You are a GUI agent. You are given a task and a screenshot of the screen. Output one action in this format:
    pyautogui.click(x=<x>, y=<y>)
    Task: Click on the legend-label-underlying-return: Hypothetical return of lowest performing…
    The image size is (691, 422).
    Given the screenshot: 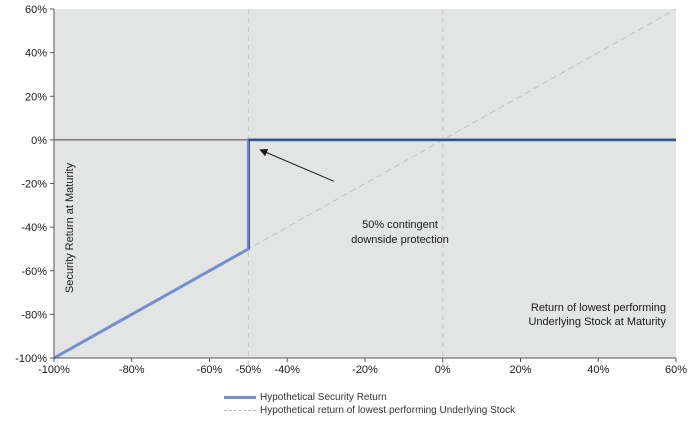 What is the action you would take?
    pyautogui.click(x=388, y=410)
    